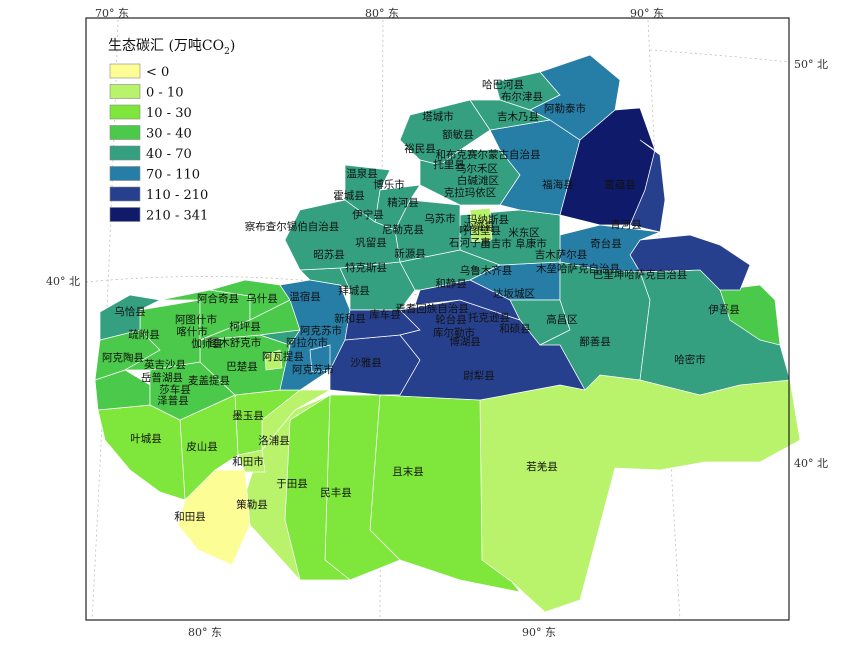 Image resolution: width=865 pixels, height=648 pixels. I want to click on county-label: 察布查尔锡伯自治县, so click(292, 226).